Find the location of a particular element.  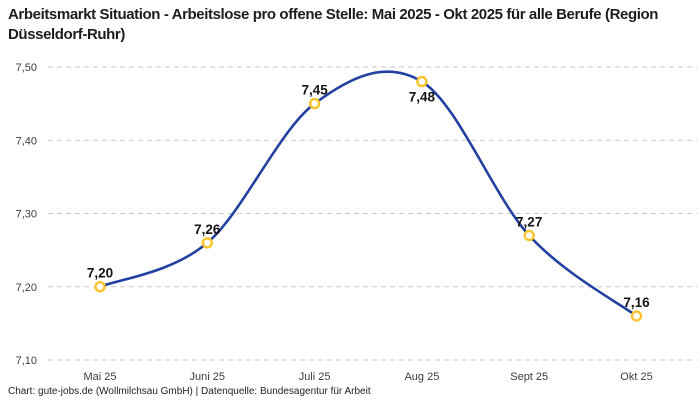

x-axis-tick-label: Juni 25 is located at coordinates (207, 377).